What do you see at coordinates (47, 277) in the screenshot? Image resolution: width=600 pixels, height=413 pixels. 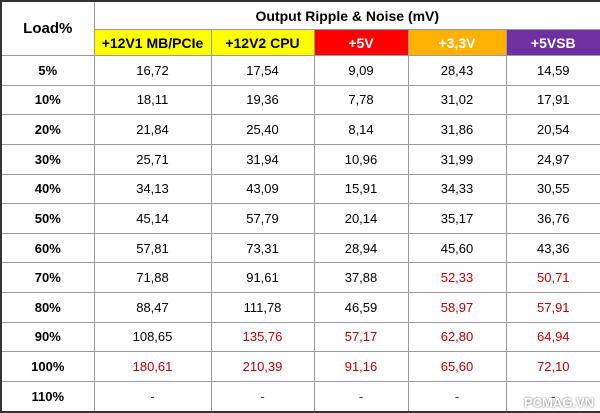 I see `load-cell: 70%` at bounding box center [47, 277].